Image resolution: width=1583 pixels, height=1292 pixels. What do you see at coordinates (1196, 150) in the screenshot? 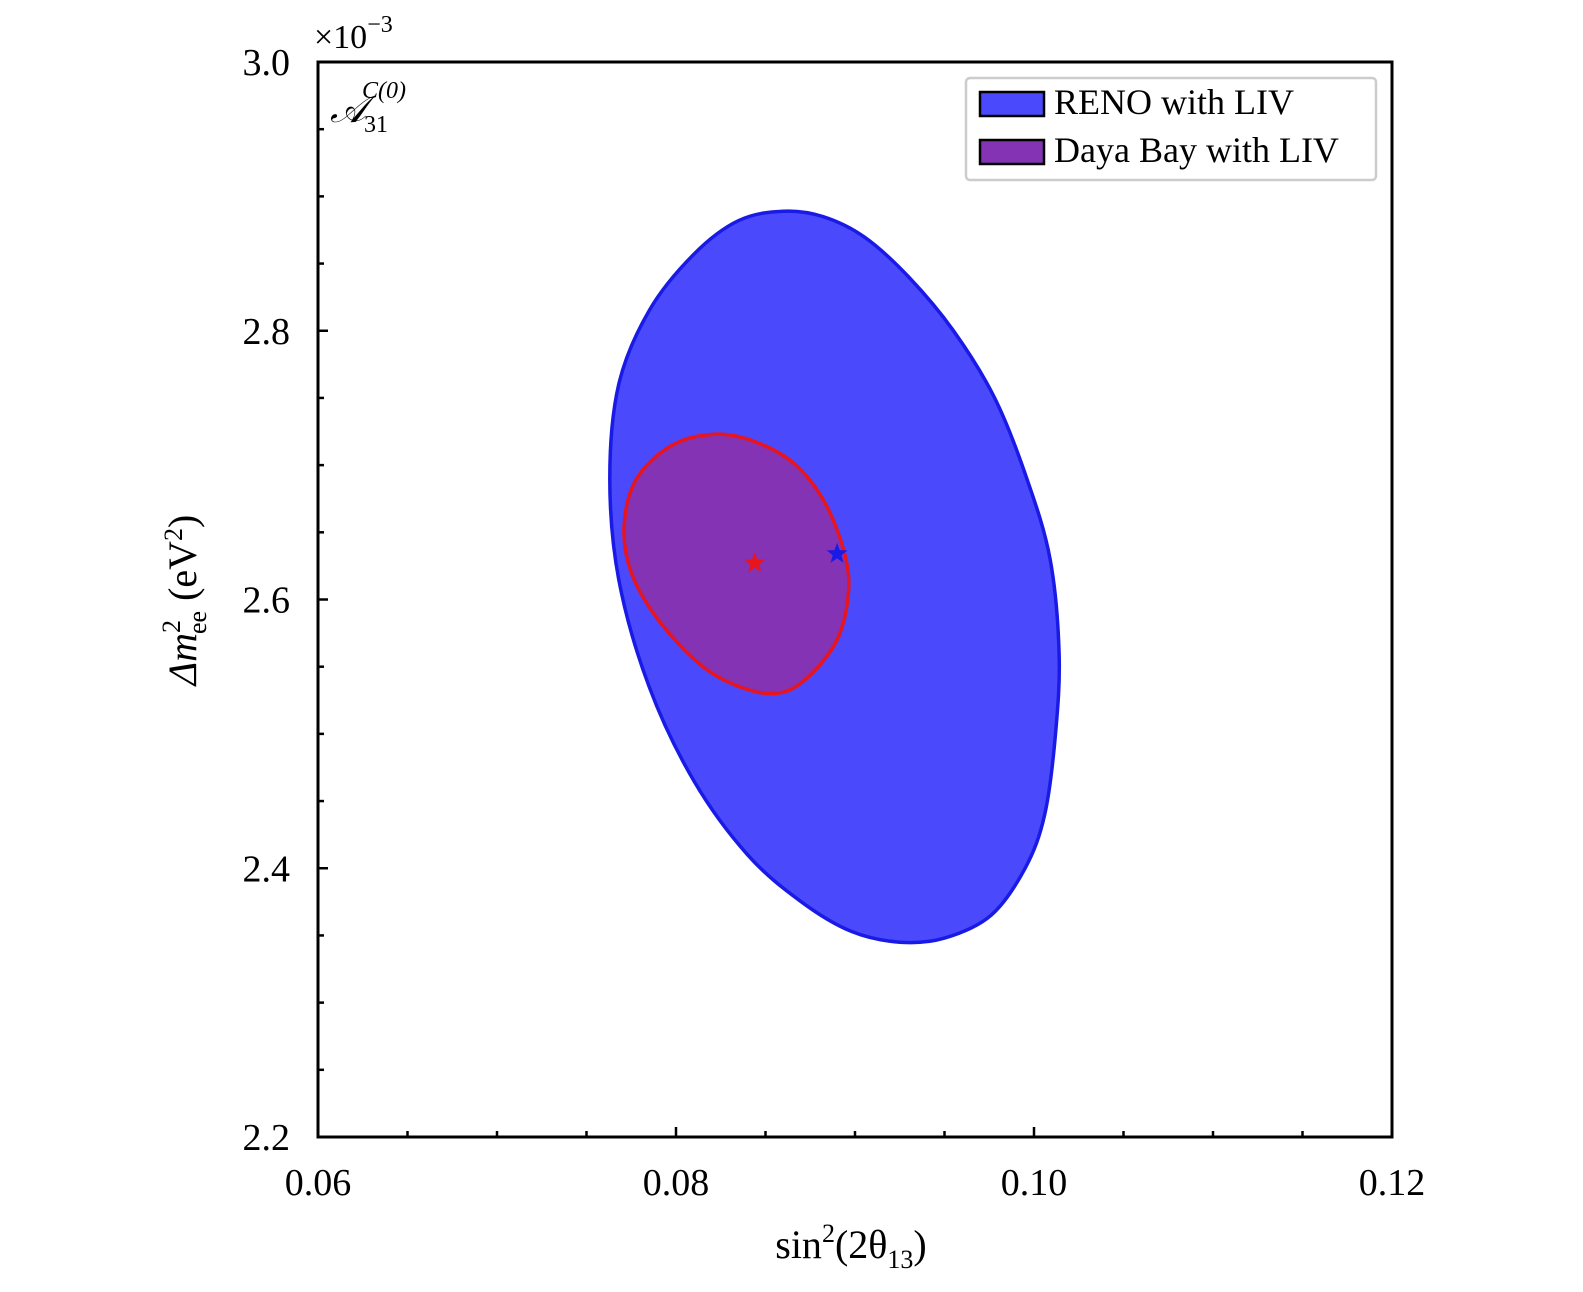
I see `legend-label-daya-bay-with-liv: Daya Bay with LIV` at bounding box center [1196, 150].